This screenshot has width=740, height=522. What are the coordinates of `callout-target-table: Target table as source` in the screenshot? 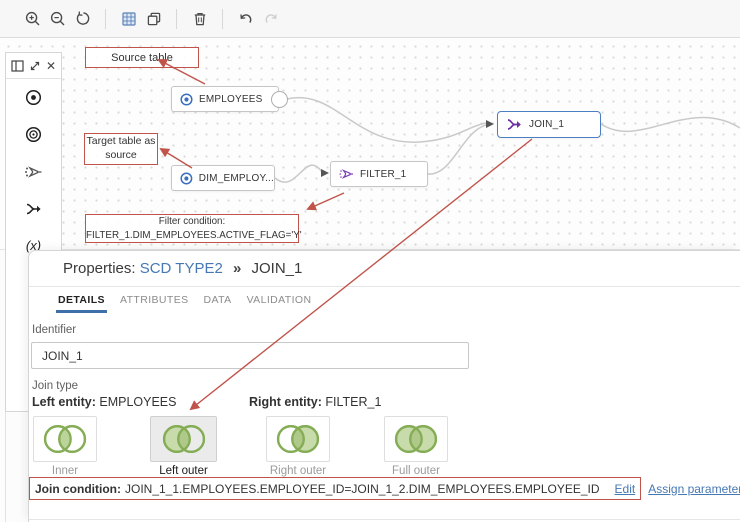 It's located at (121, 149).